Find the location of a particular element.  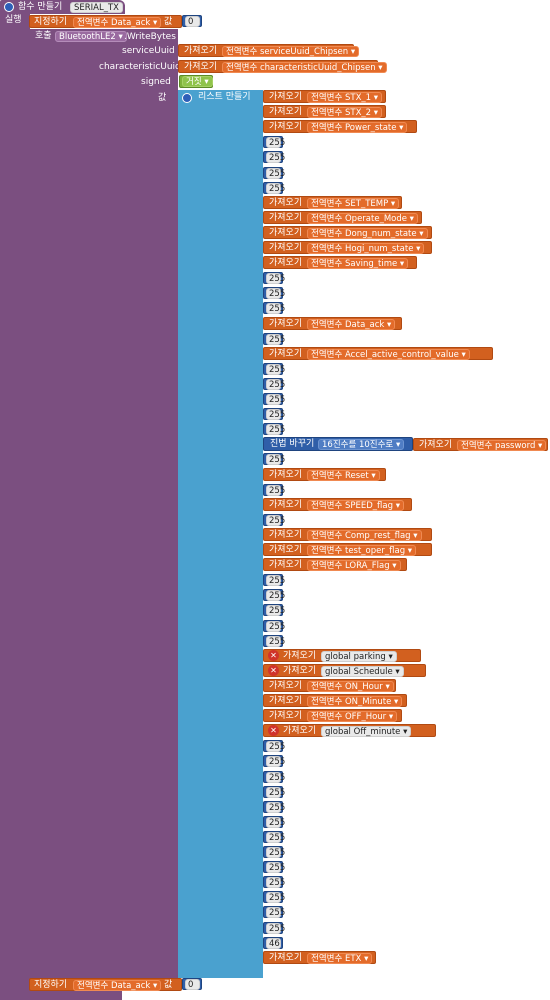

variable-dropdown: global Schedule ▾ is located at coordinates (362, 671).